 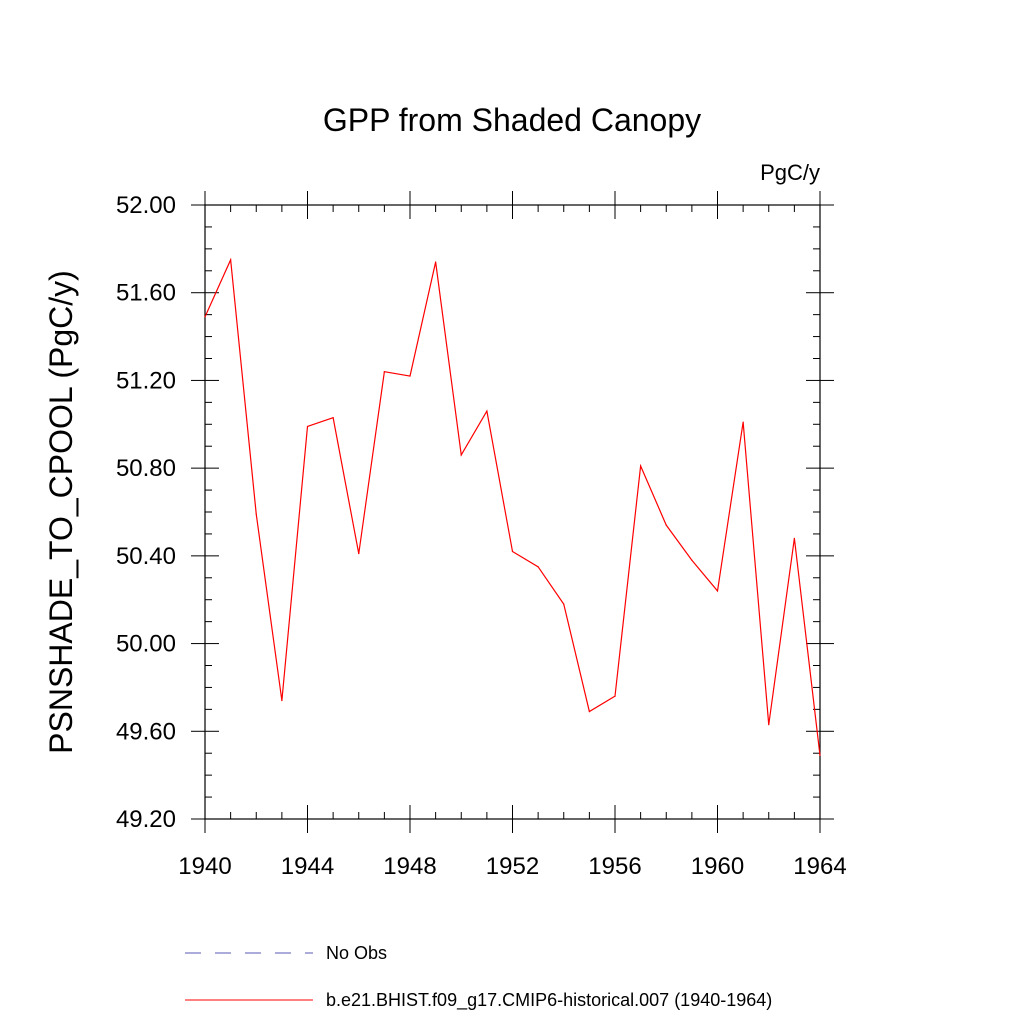 What do you see at coordinates (356, 953) in the screenshot?
I see `legend-label: No Obs` at bounding box center [356, 953].